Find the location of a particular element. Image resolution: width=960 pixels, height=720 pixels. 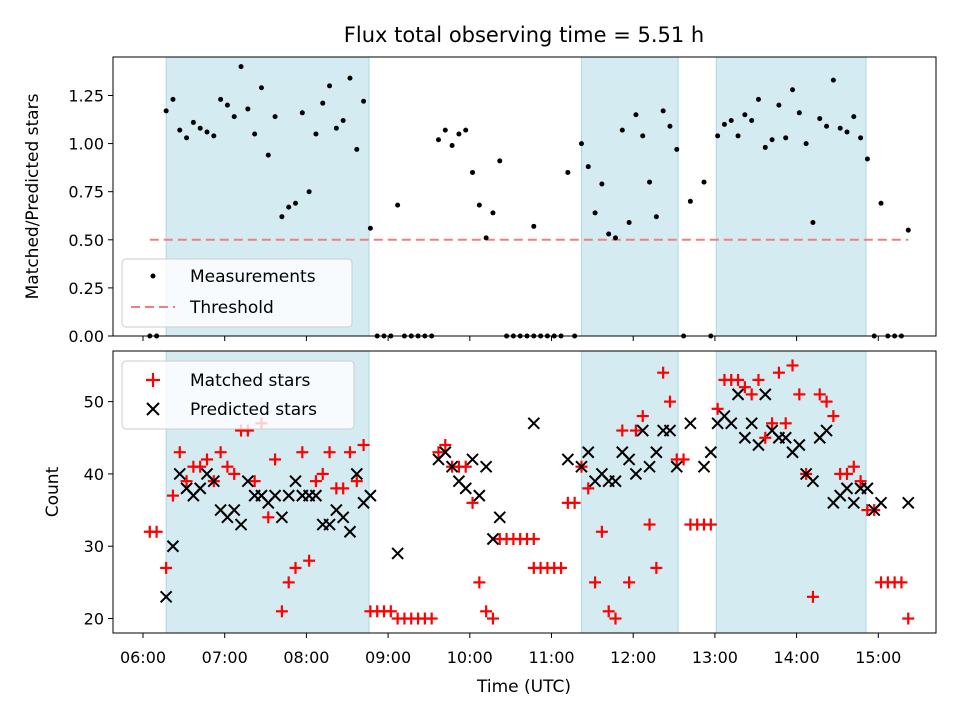

ratio-y-tick-label: 1.00 is located at coordinates (86, 144).